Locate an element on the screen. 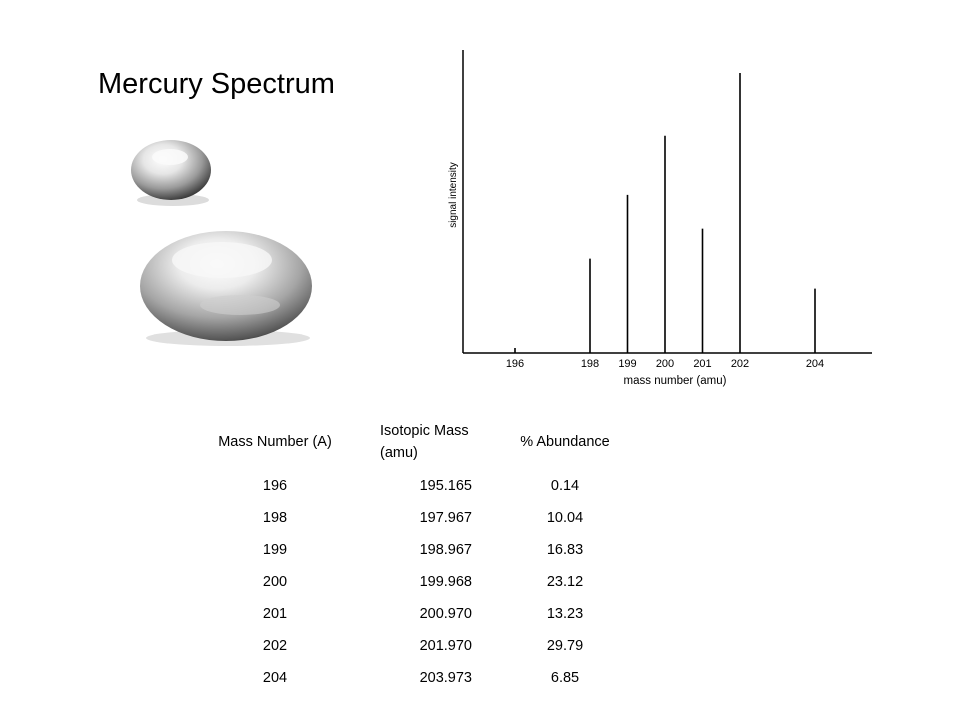 This screenshot has width=960, height=720. header-isotopic-mass: Isotopic Mass (amu) is located at coordinates (424, 442).